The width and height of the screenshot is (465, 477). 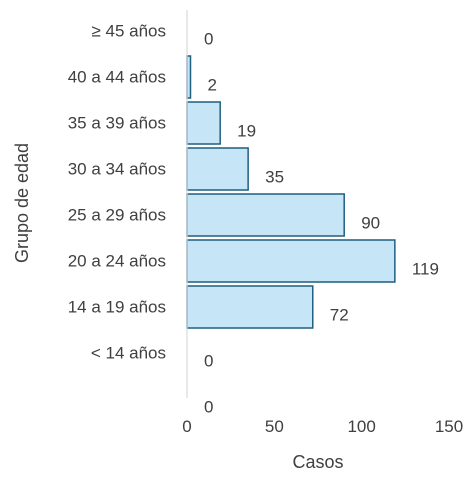 What do you see at coordinates (246, 131) in the screenshot?
I see `data-label: 19` at bounding box center [246, 131].